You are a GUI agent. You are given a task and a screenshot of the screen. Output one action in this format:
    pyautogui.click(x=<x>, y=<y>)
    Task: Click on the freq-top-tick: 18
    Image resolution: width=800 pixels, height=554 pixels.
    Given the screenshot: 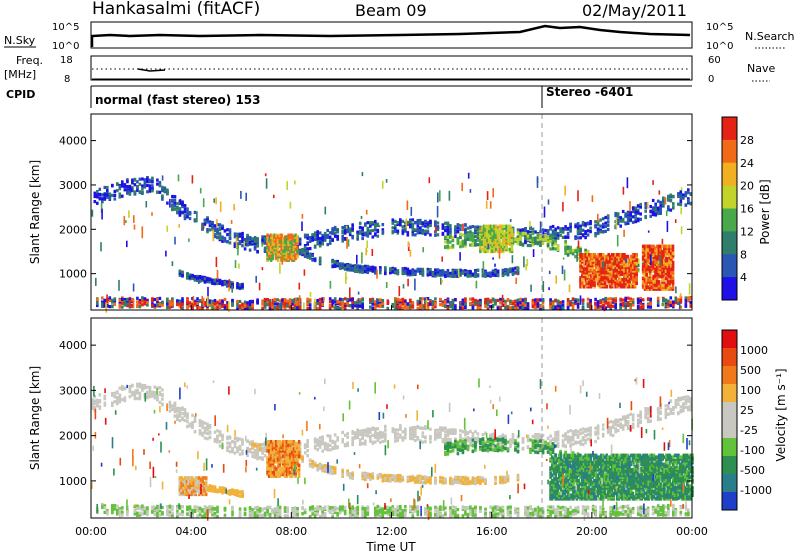 What is the action you would take?
    pyautogui.click(x=66, y=60)
    